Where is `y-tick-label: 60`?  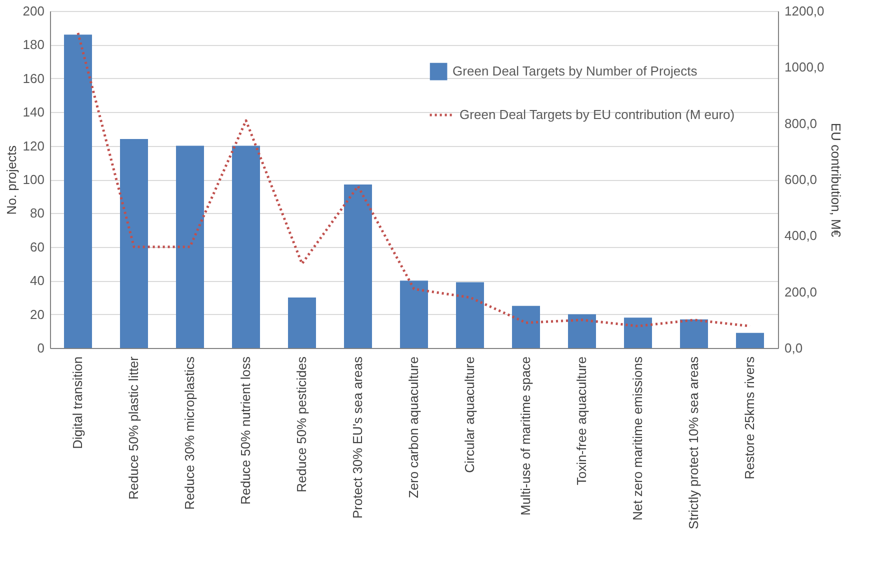 y-tick-label: 60 is located at coordinates (37, 246).